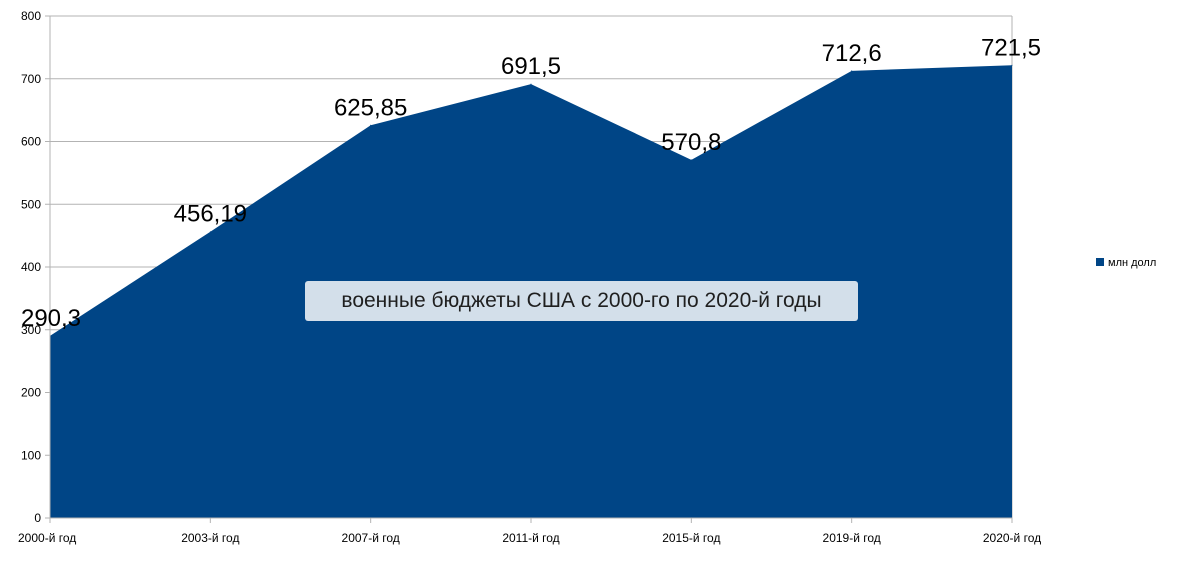 The height and width of the screenshot is (562, 1196). Describe the element at coordinates (370, 107) in the screenshot. I see `data-label: 625,85` at that location.